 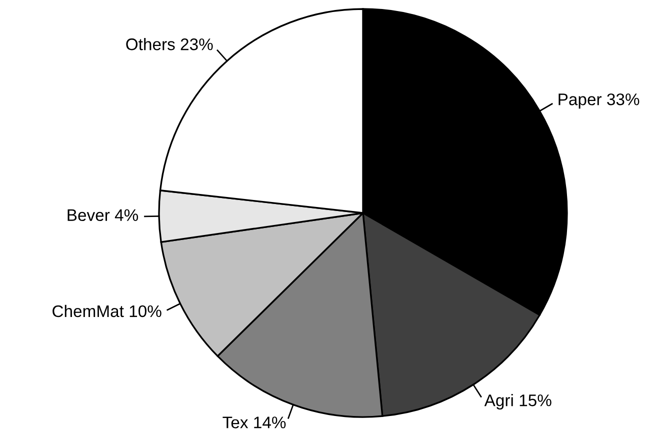 What do you see at coordinates (599, 101) in the screenshot?
I see `slice-label: Paper 33%` at bounding box center [599, 101].